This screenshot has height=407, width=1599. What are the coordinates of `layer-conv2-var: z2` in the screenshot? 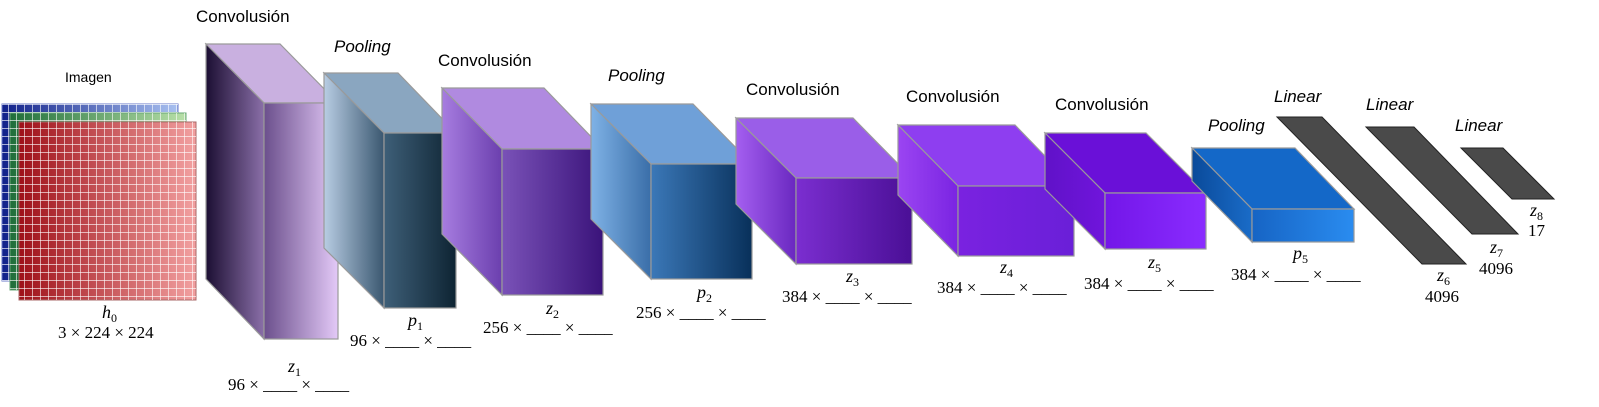 It's located at (552, 309).